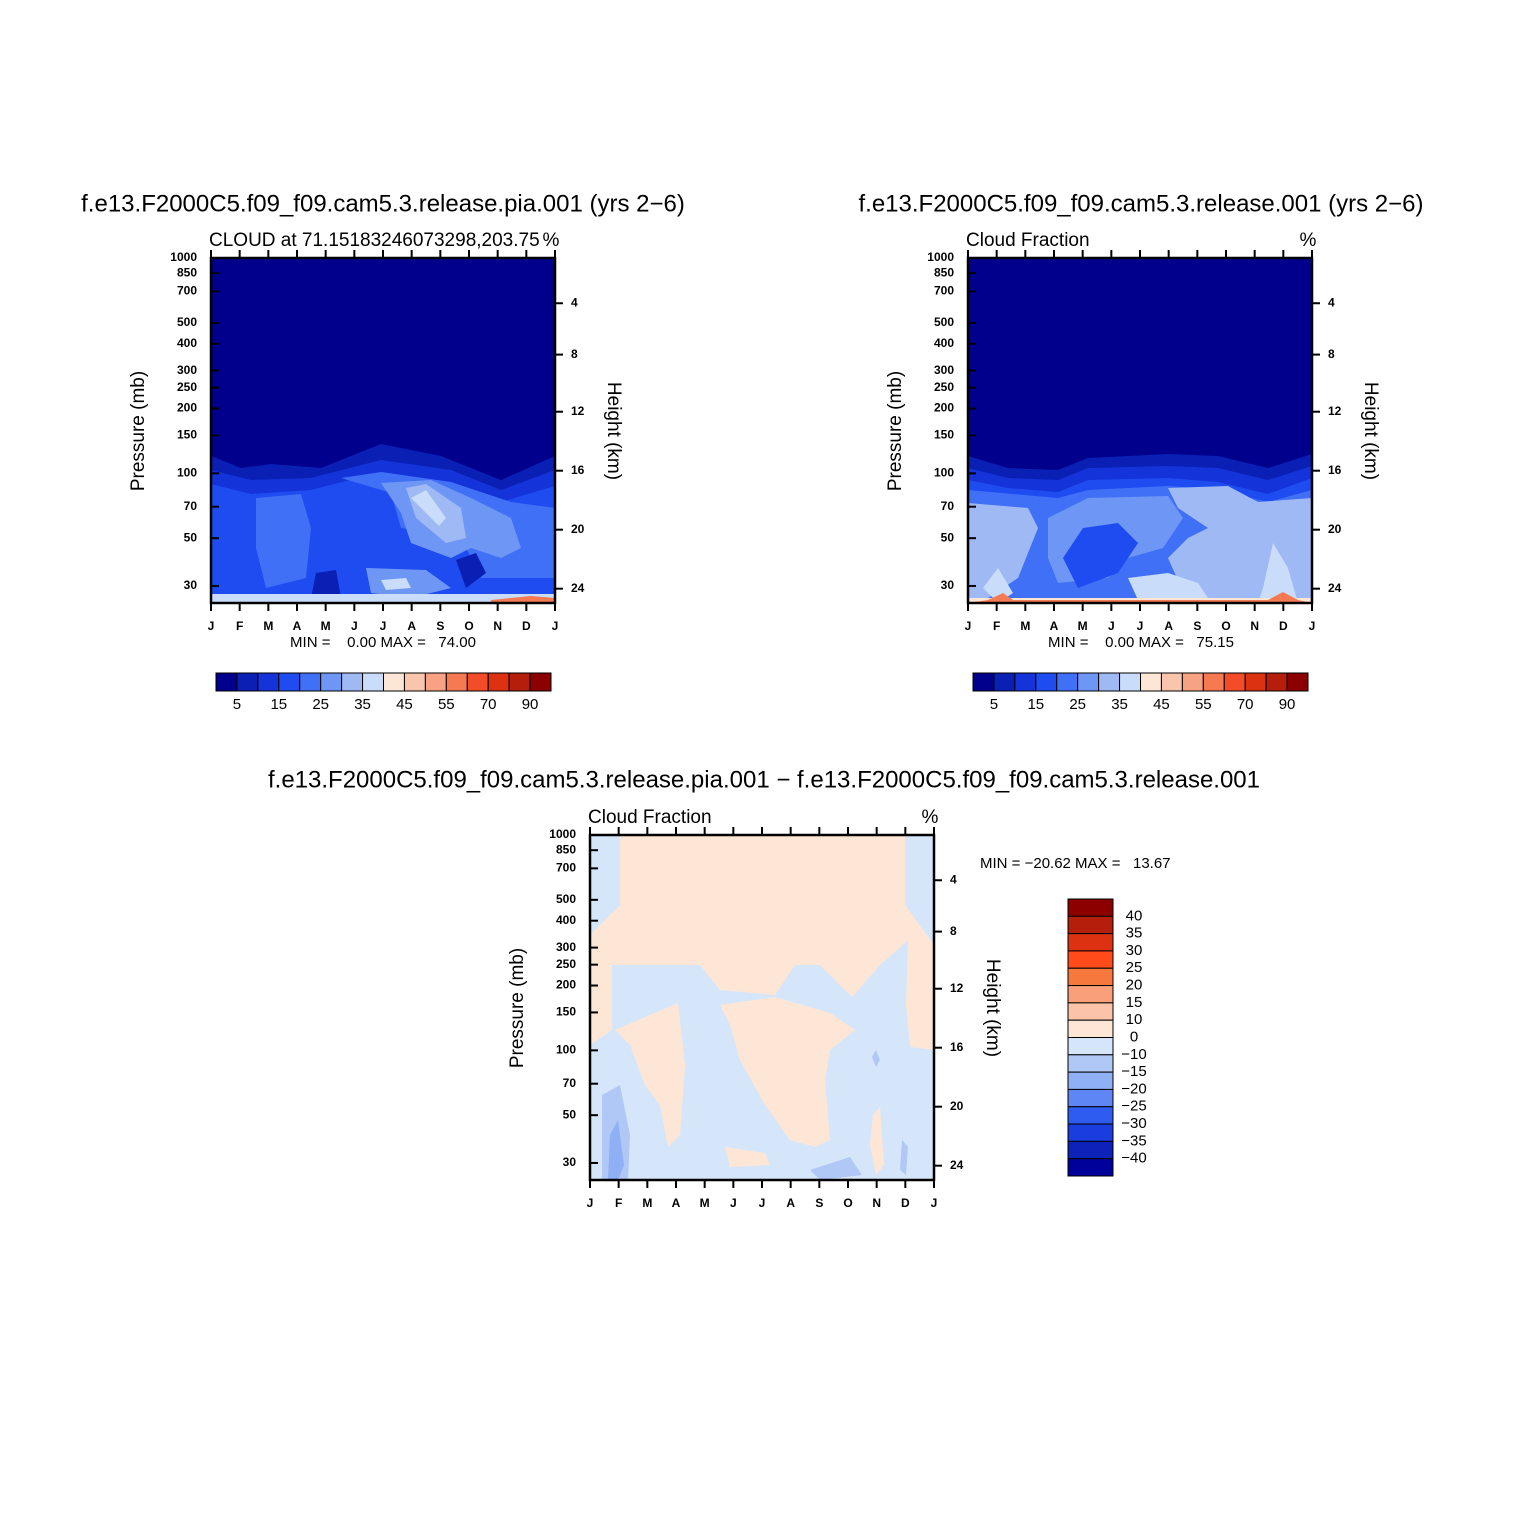  I want to click on colorbar-label: 55, so click(1203, 704).